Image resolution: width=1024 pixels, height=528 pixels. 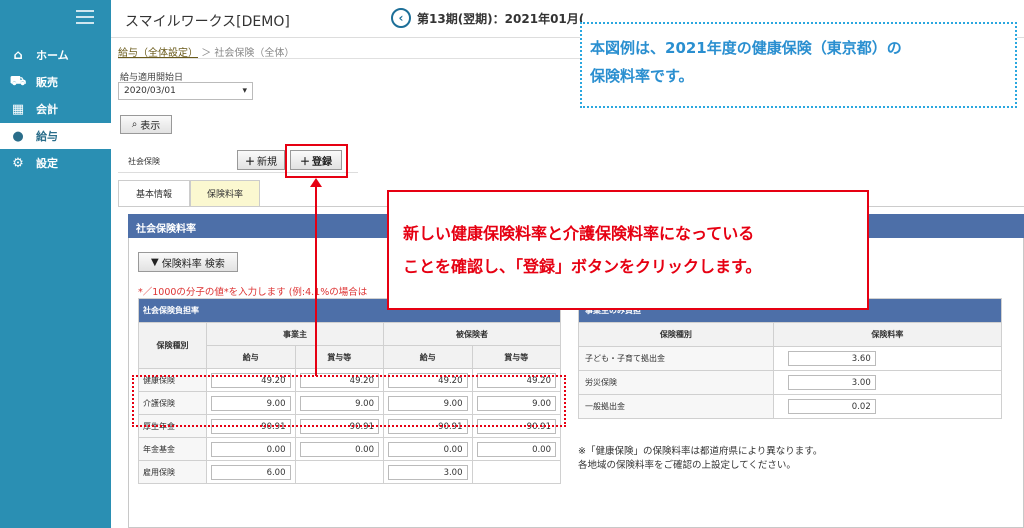 What do you see at coordinates (472, 334) in the screenshot?
I see `column-group-header: 被保険者` at bounding box center [472, 334].